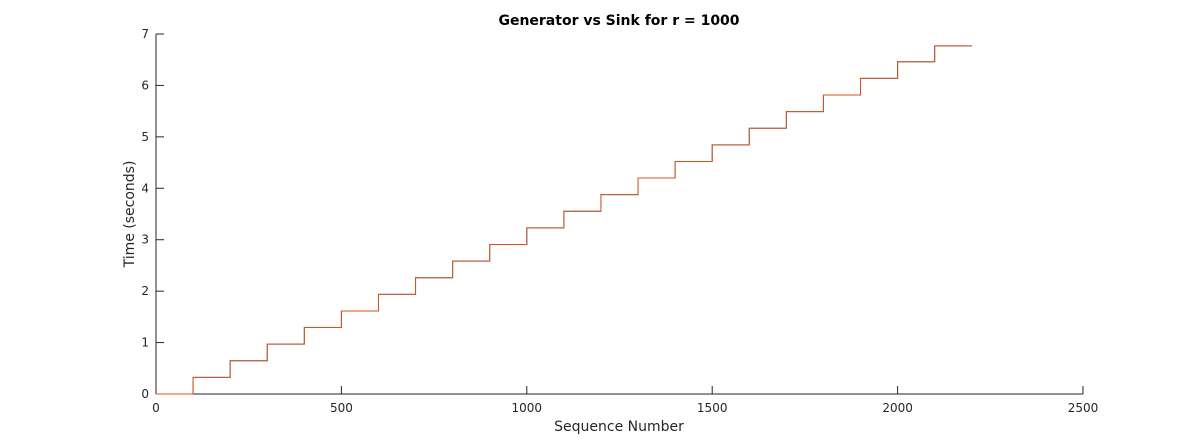 The width and height of the screenshot is (1198, 442). What do you see at coordinates (897, 408) in the screenshot?
I see `x-tick-label: 2000` at bounding box center [897, 408].